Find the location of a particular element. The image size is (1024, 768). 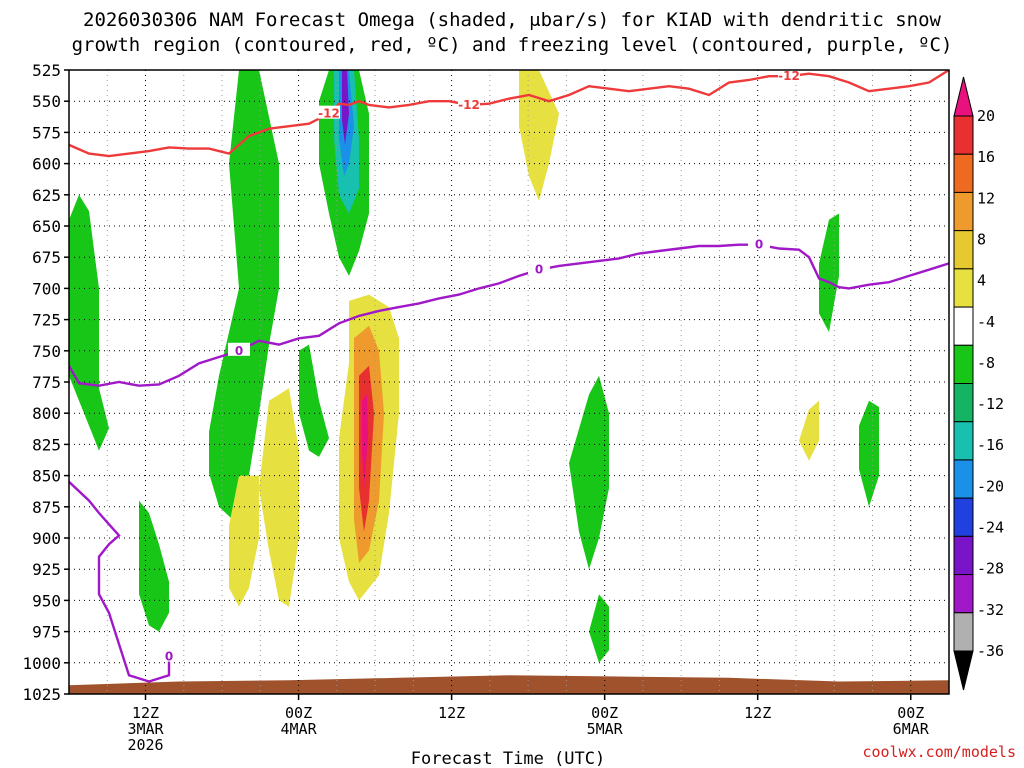

shade-yellow-far-right is located at coordinates (809, 430).